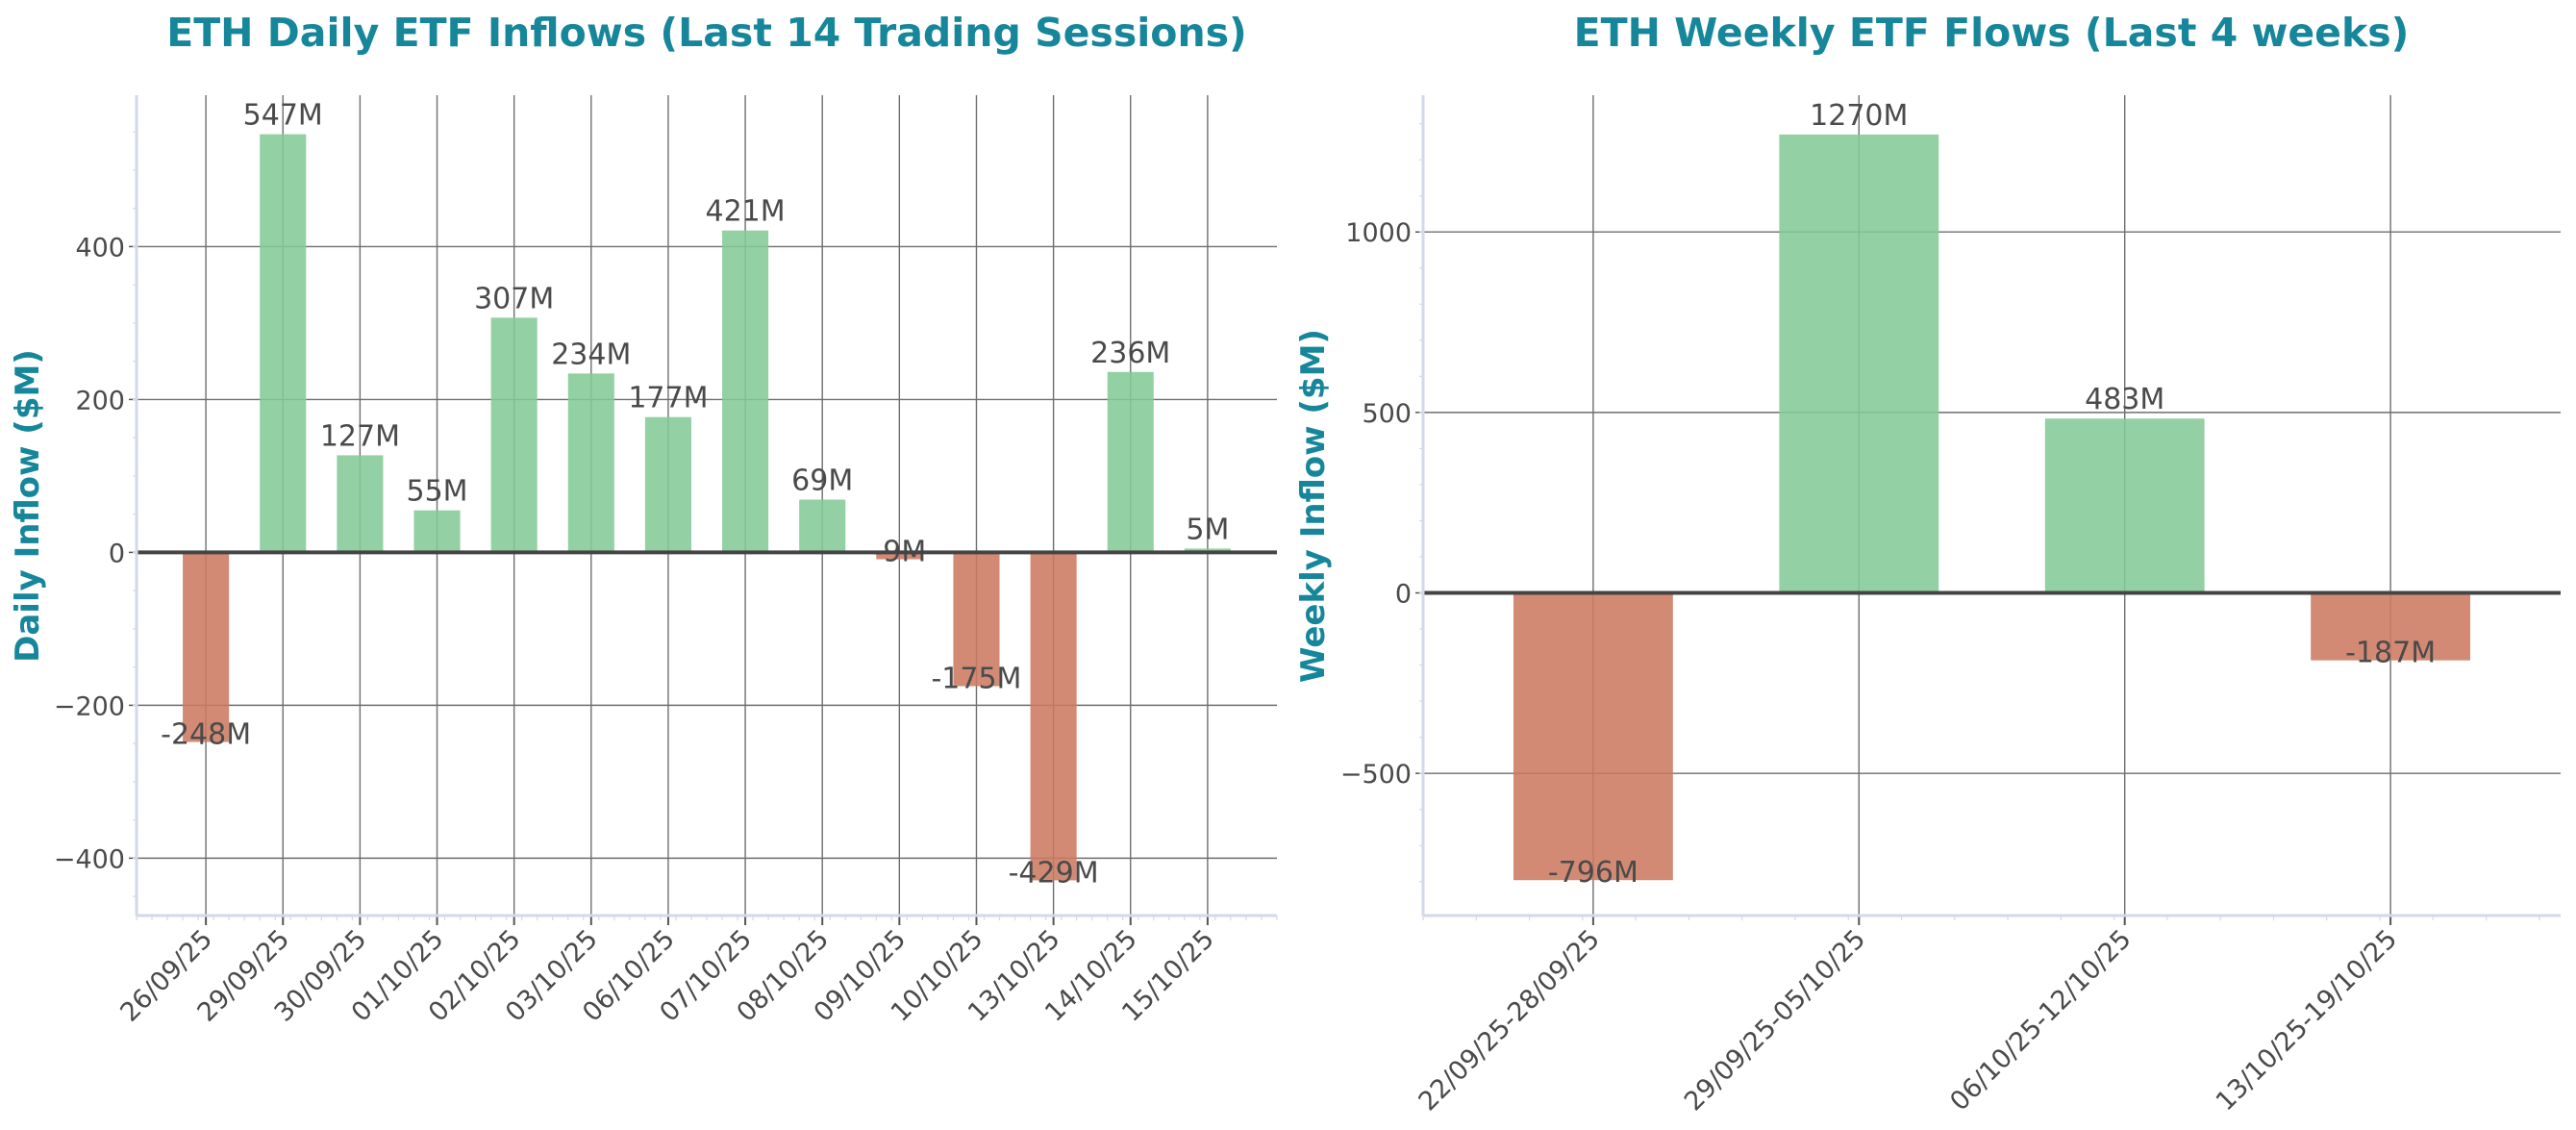  I want to click on y-tick-label: 500, so click(1387, 414).